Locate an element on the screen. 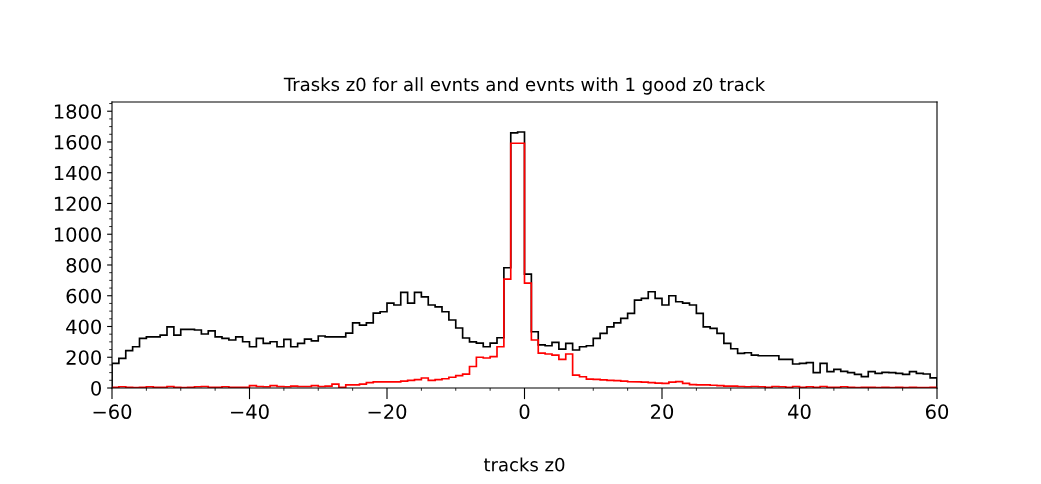 This screenshot has height=484, width=1041. x-tick-label: 20 is located at coordinates (662, 412).